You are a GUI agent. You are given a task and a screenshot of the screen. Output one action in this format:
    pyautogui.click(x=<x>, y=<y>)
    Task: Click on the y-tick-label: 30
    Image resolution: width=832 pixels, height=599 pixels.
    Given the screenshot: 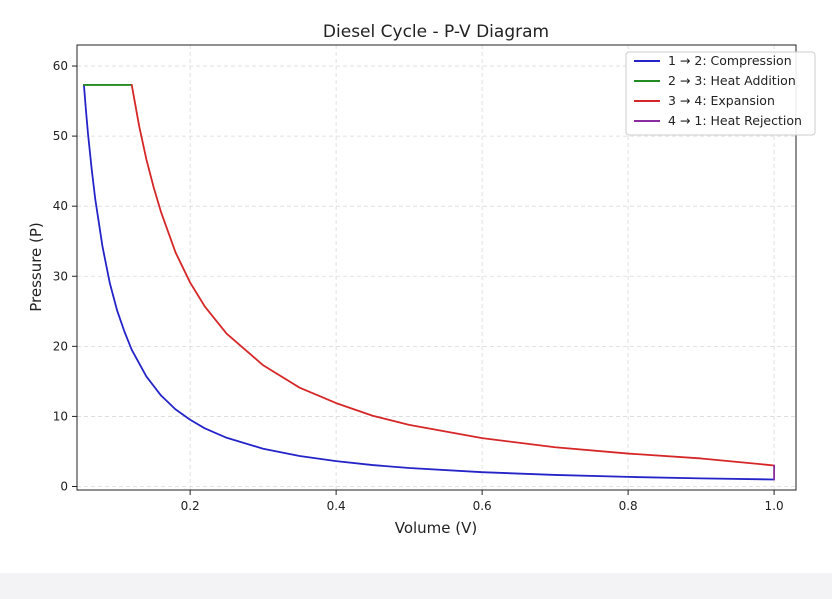 What is the action you would take?
    pyautogui.click(x=60, y=276)
    